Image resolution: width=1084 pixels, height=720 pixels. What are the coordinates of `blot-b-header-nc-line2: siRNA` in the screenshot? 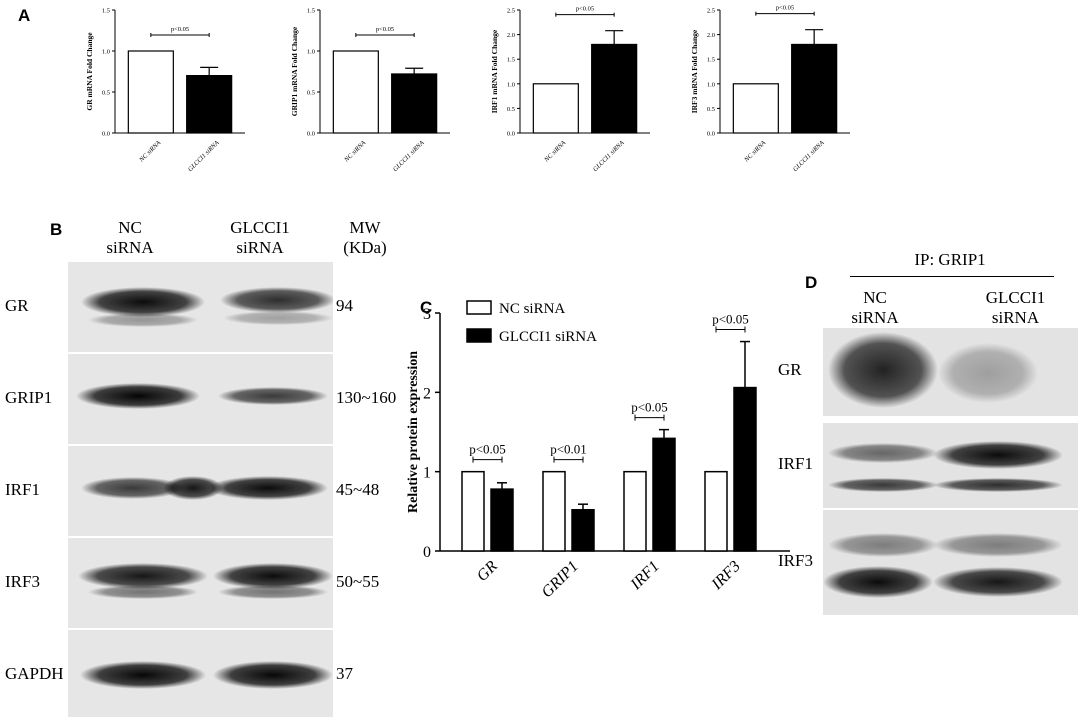 It's located at (130, 247).